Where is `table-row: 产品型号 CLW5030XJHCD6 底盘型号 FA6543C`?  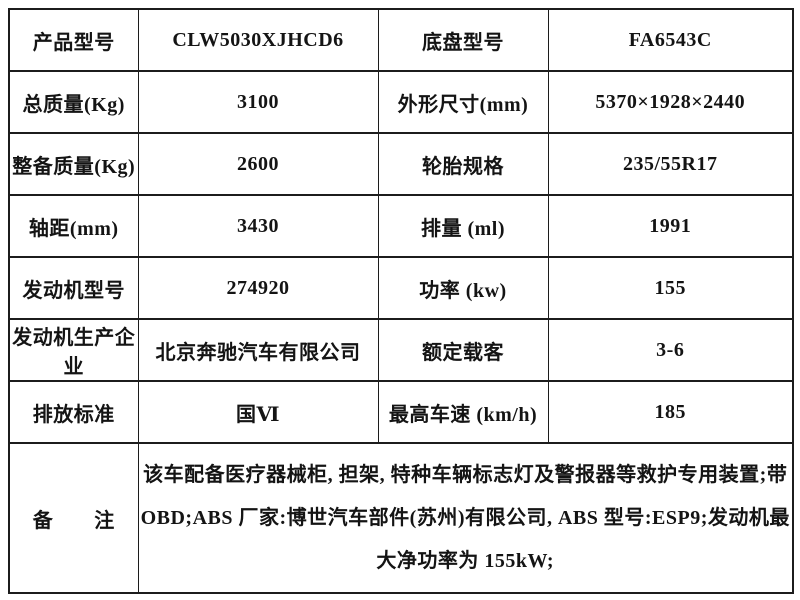
table-row: 产品型号 CLW5030XJHCD6 底盘型号 FA6543C is located at coordinates (401, 40).